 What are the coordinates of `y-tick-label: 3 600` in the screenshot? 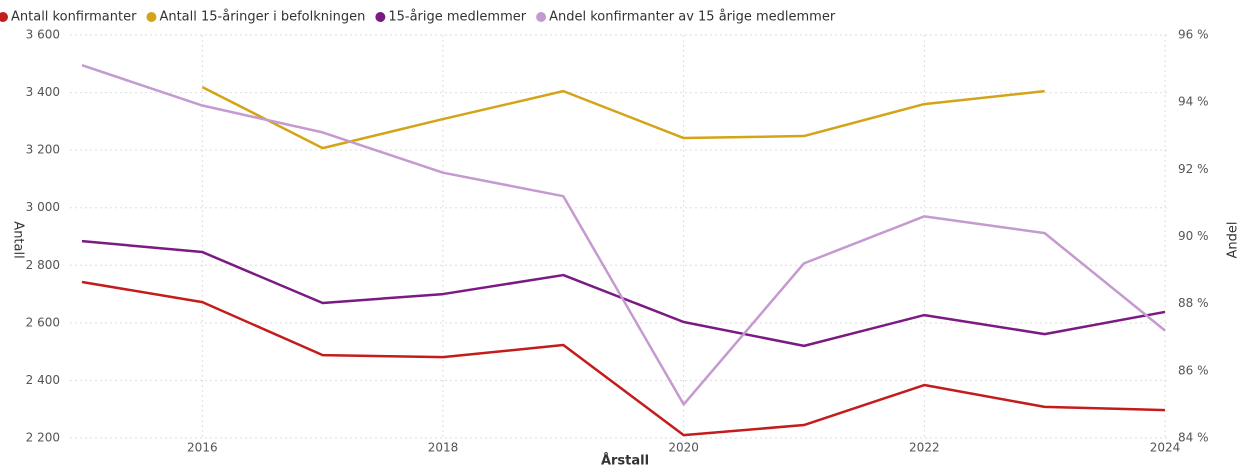 It's located at (43, 35).